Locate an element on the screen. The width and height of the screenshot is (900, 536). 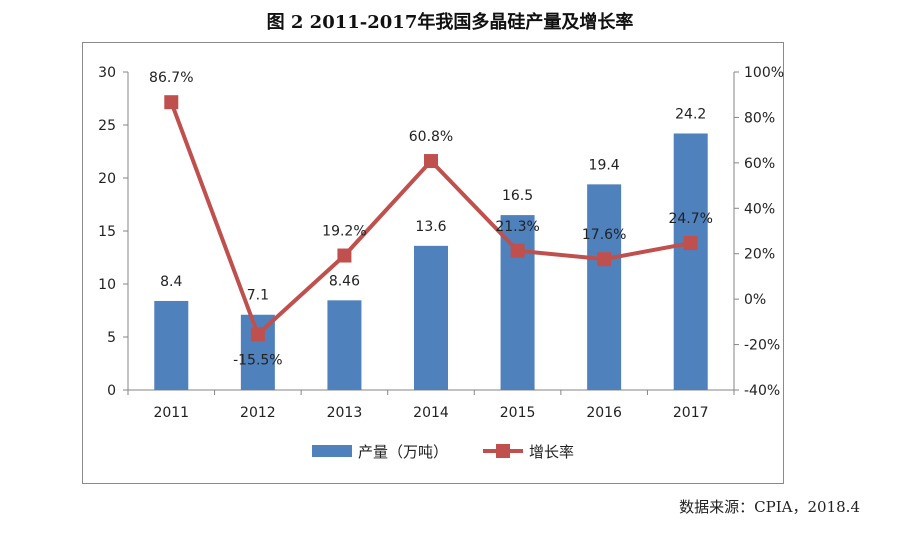
x-axis-tick-label: 2017 is located at coordinates (691, 413).